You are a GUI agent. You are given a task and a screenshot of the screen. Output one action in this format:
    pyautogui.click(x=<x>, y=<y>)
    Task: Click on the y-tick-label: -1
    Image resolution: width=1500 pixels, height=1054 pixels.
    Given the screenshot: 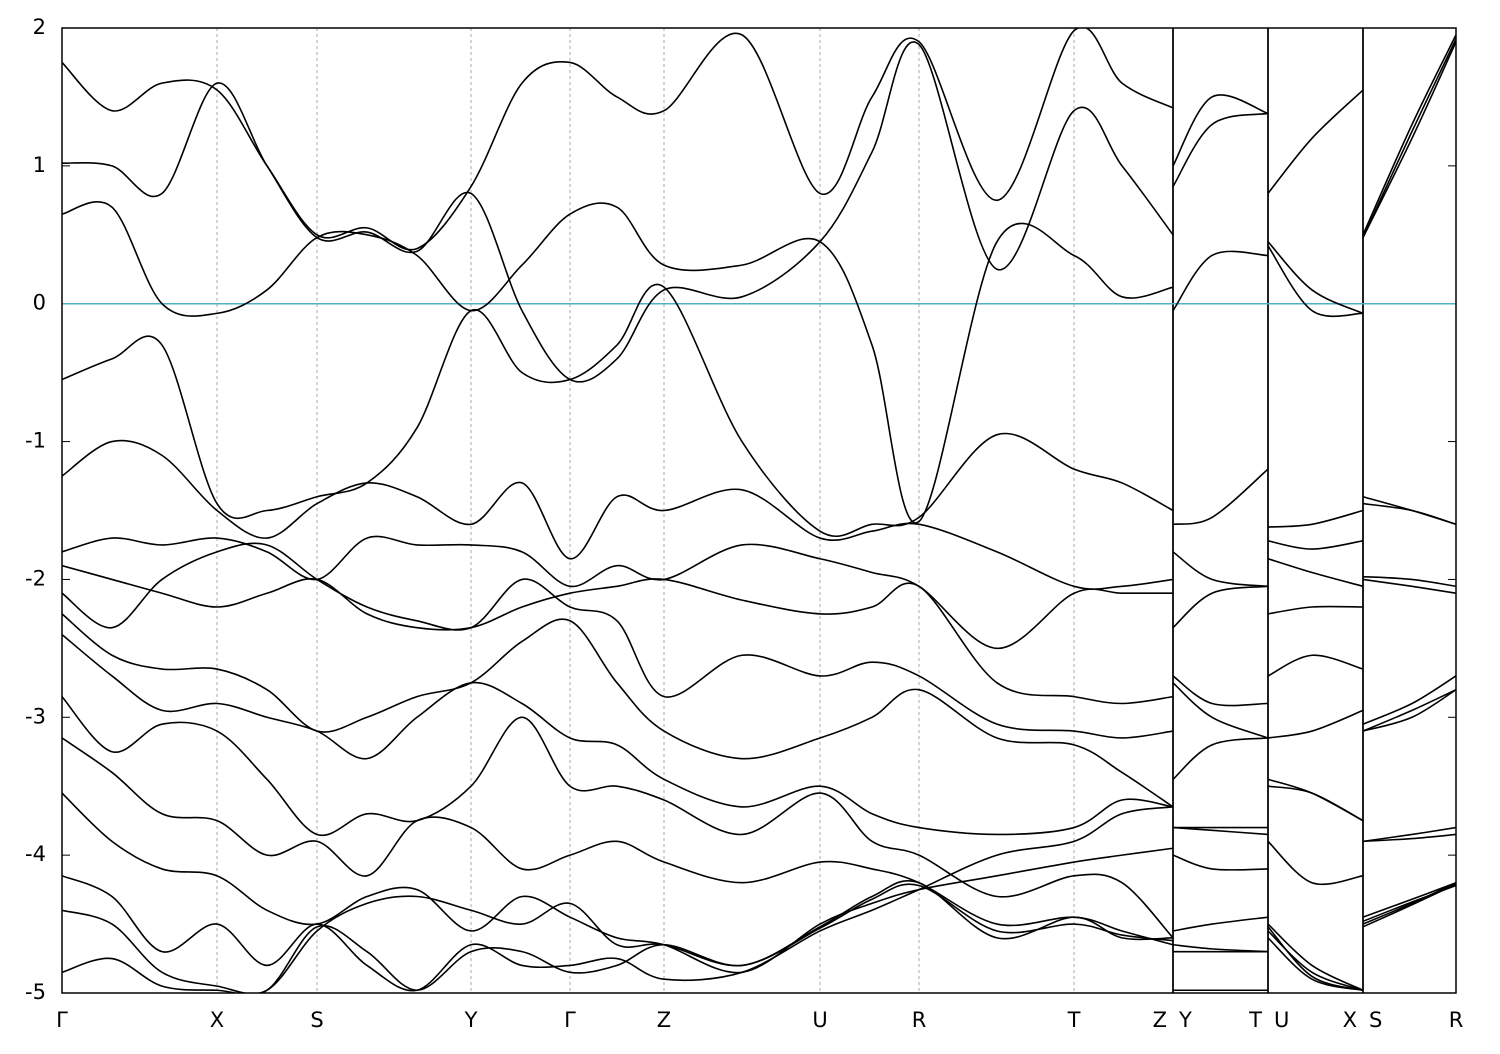 What is the action you would take?
    pyautogui.click(x=35, y=441)
    